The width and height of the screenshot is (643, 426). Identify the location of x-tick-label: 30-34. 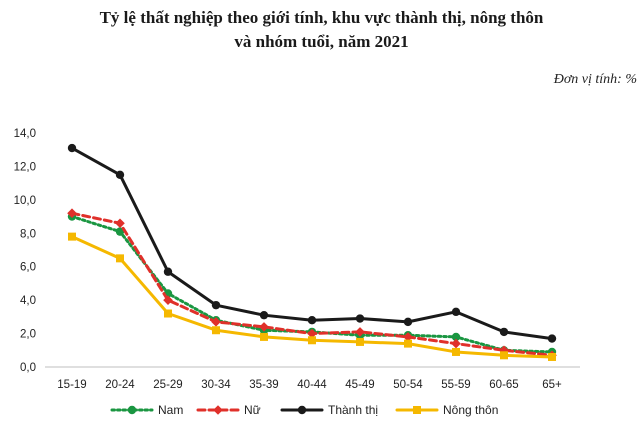
(216, 385).